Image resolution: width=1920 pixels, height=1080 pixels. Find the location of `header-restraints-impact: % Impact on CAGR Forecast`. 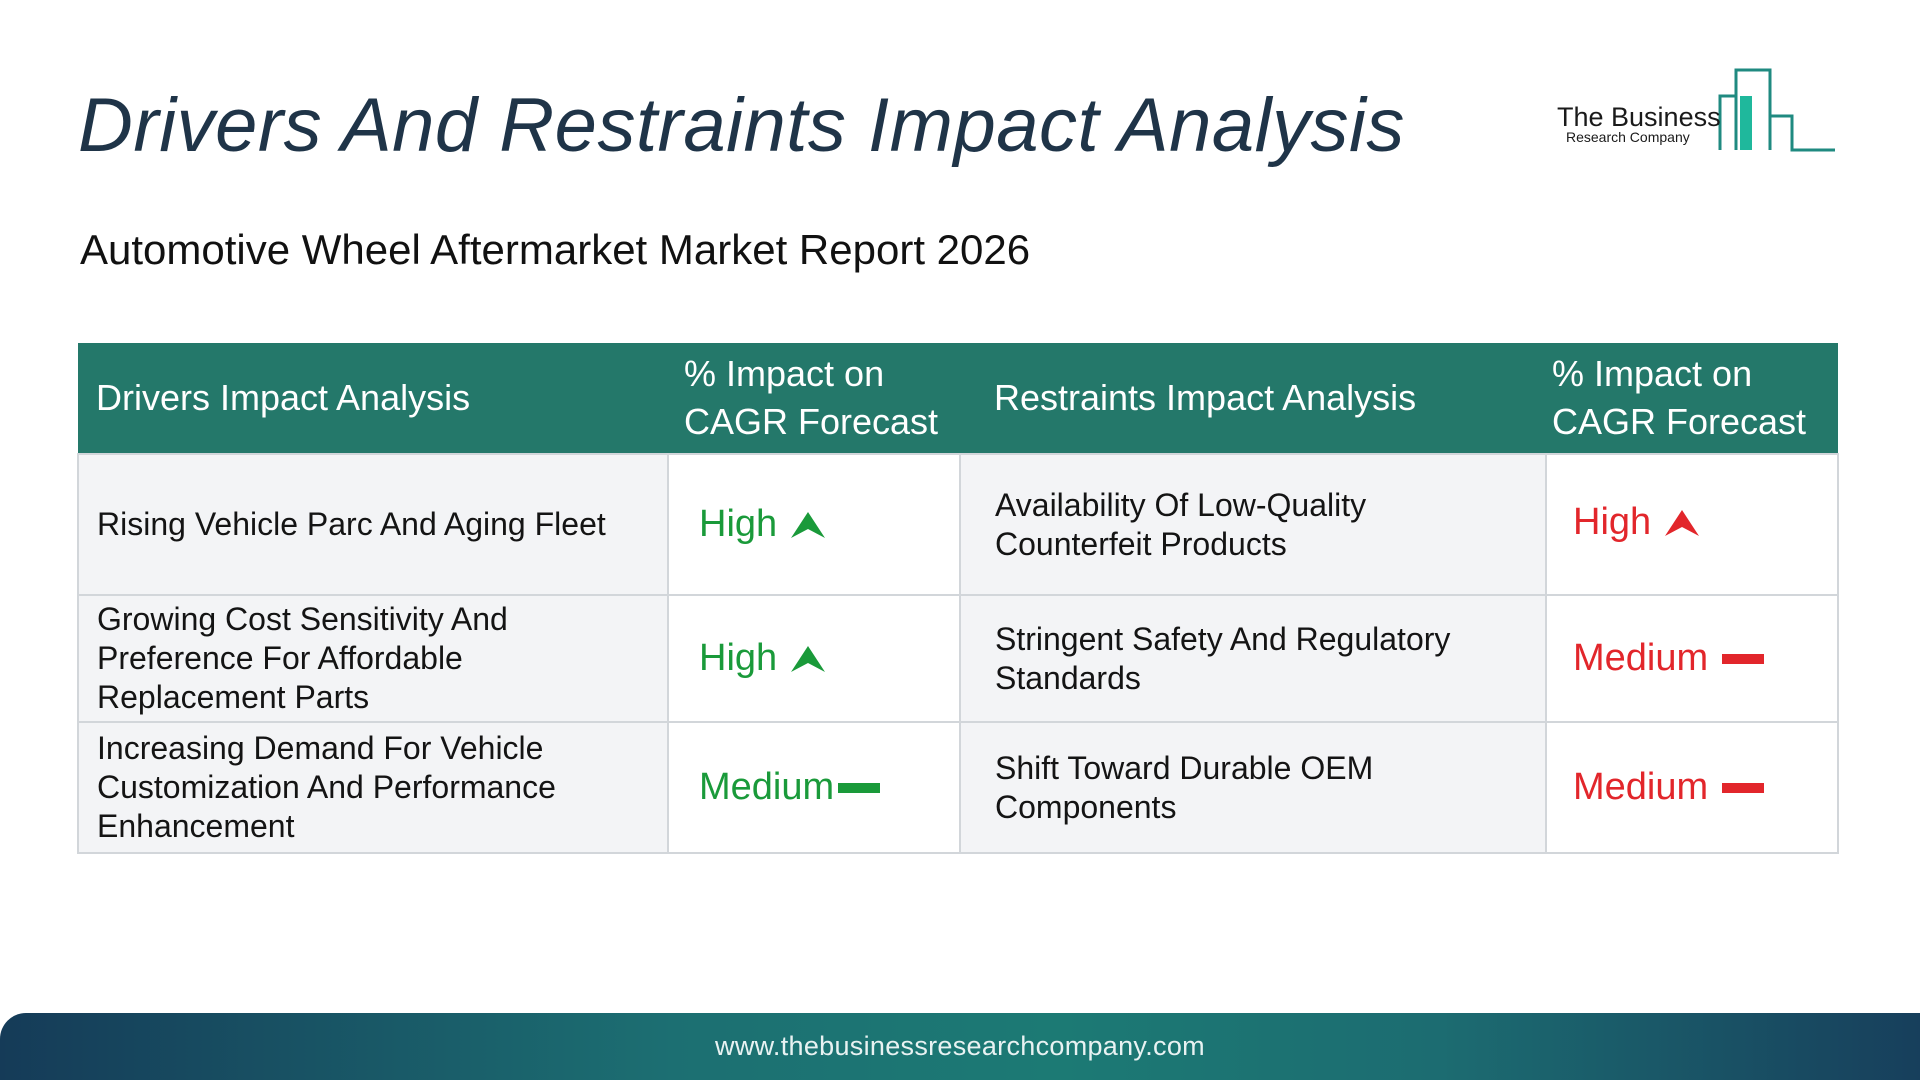

header-restraints-impact: % Impact on CAGR Forecast is located at coordinates (1692, 398).